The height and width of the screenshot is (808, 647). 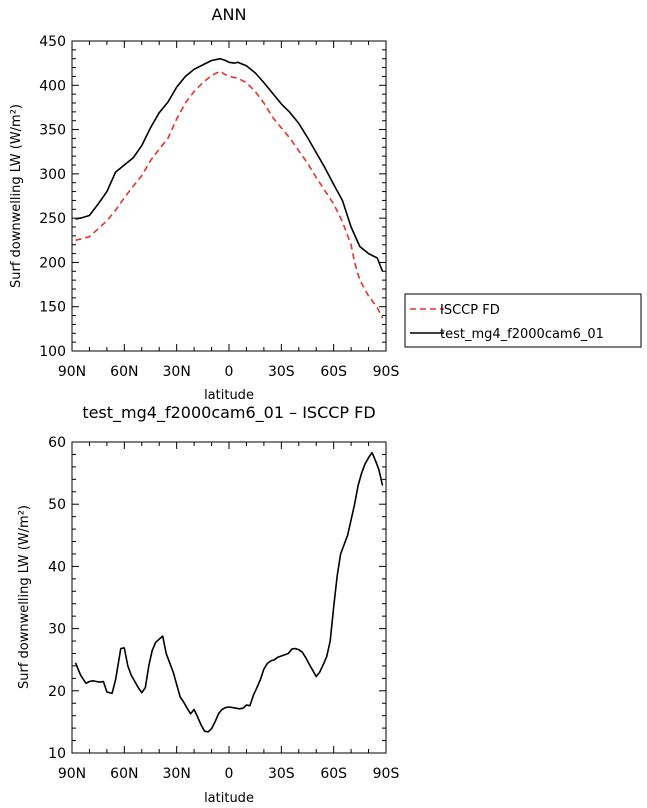 I want to click on legend: ISCCP FD test_mg4_f2000cam6_01, so click(x=523, y=320).